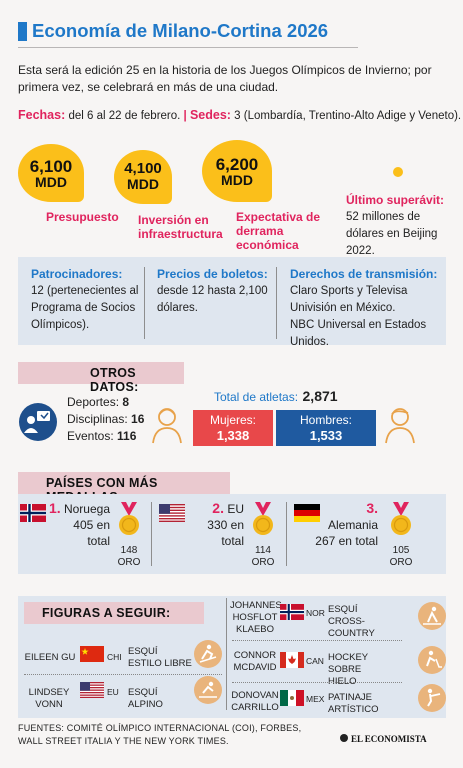 Image resolution: width=463 pixels, height=768 pixels. What do you see at coordinates (255, 661) in the screenshot?
I see `athlete-name: CONNOR MCDAVID` at bounding box center [255, 661].